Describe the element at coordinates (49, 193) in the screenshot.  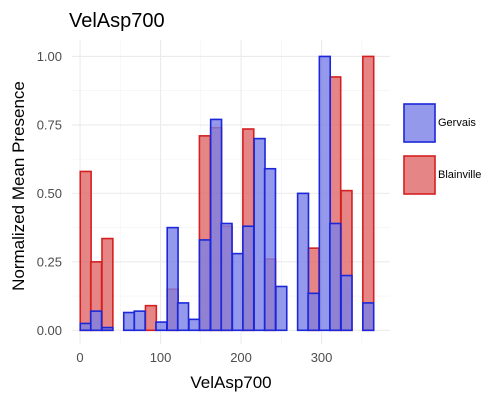
I see `y-tick-label: 0.50` at that location.